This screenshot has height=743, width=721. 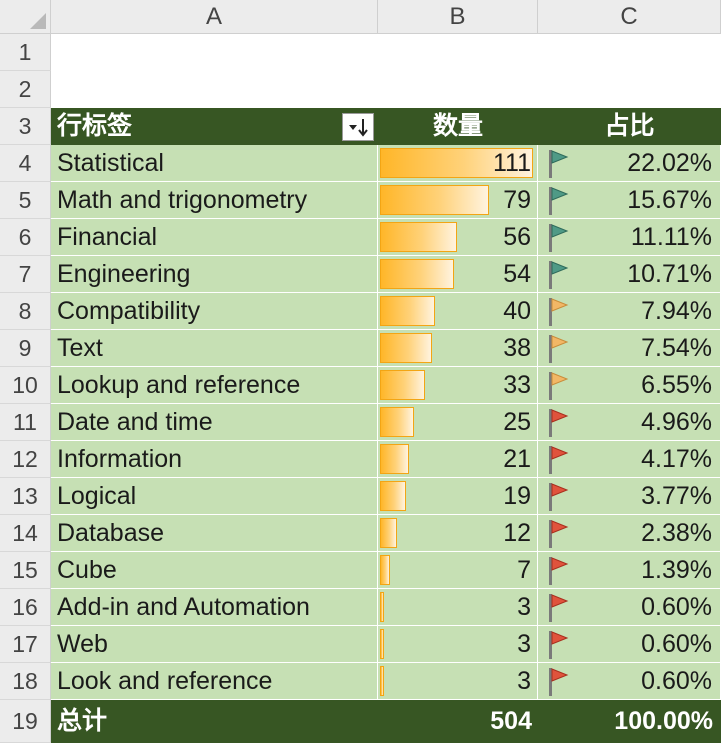 I want to click on category-cell: Information, so click(x=214, y=459).